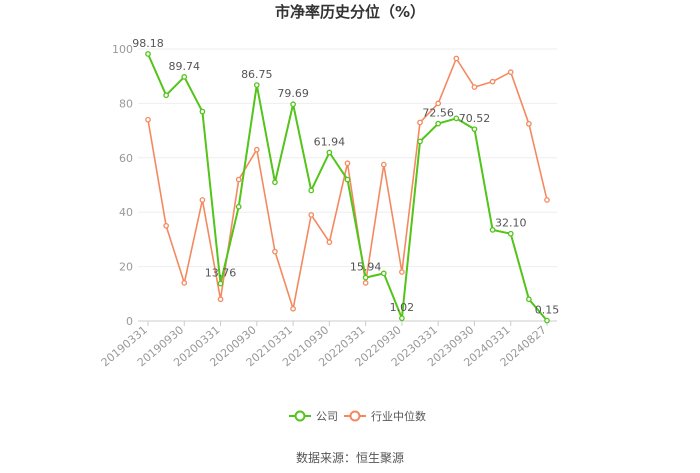 This screenshot has height=473, width=700. Describe the element at coordinates (402, 307) in the screenshot. I see `data-label: 1.02` at that location.